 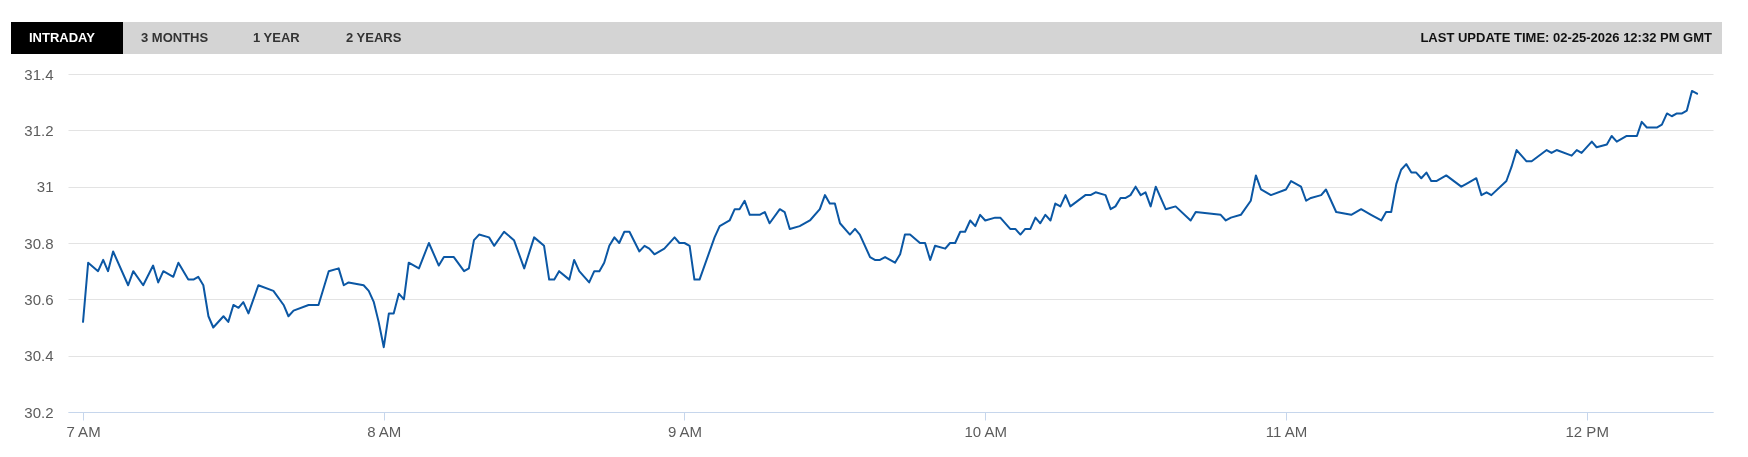 I want to click on text: 3 MONTHS, so click(x=175, y=37).